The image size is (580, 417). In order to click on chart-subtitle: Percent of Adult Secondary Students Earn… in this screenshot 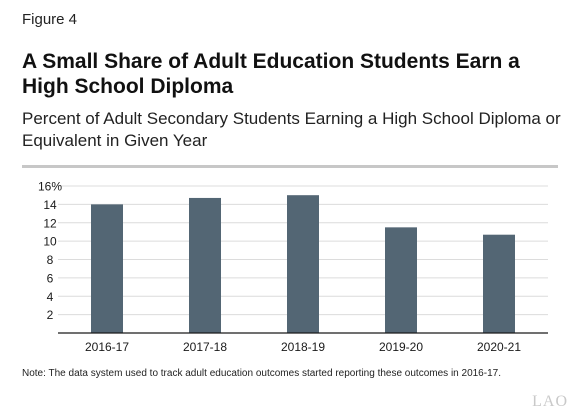, I will do `click(291, 129)`.